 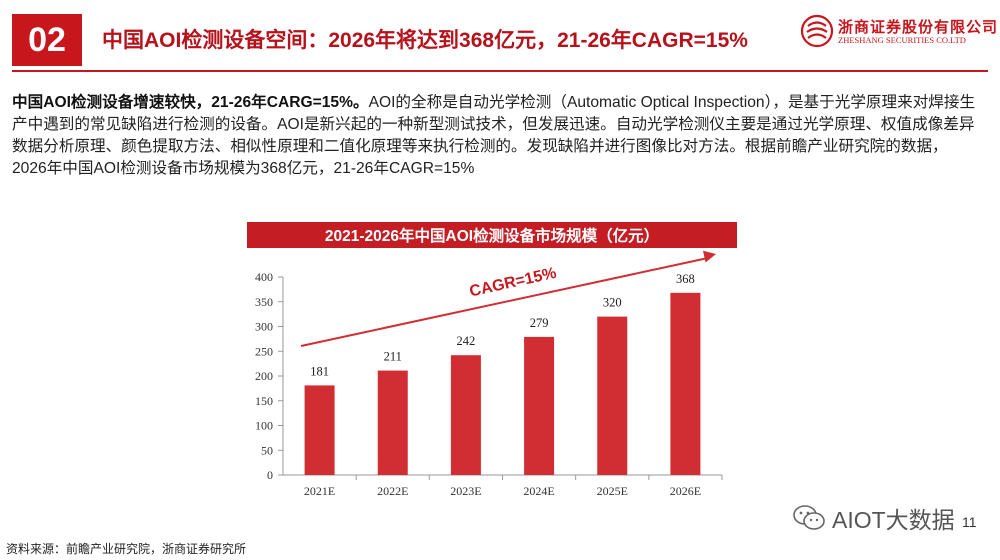 I want to click on section-number-badge: 02, so click(x=47, y=40).